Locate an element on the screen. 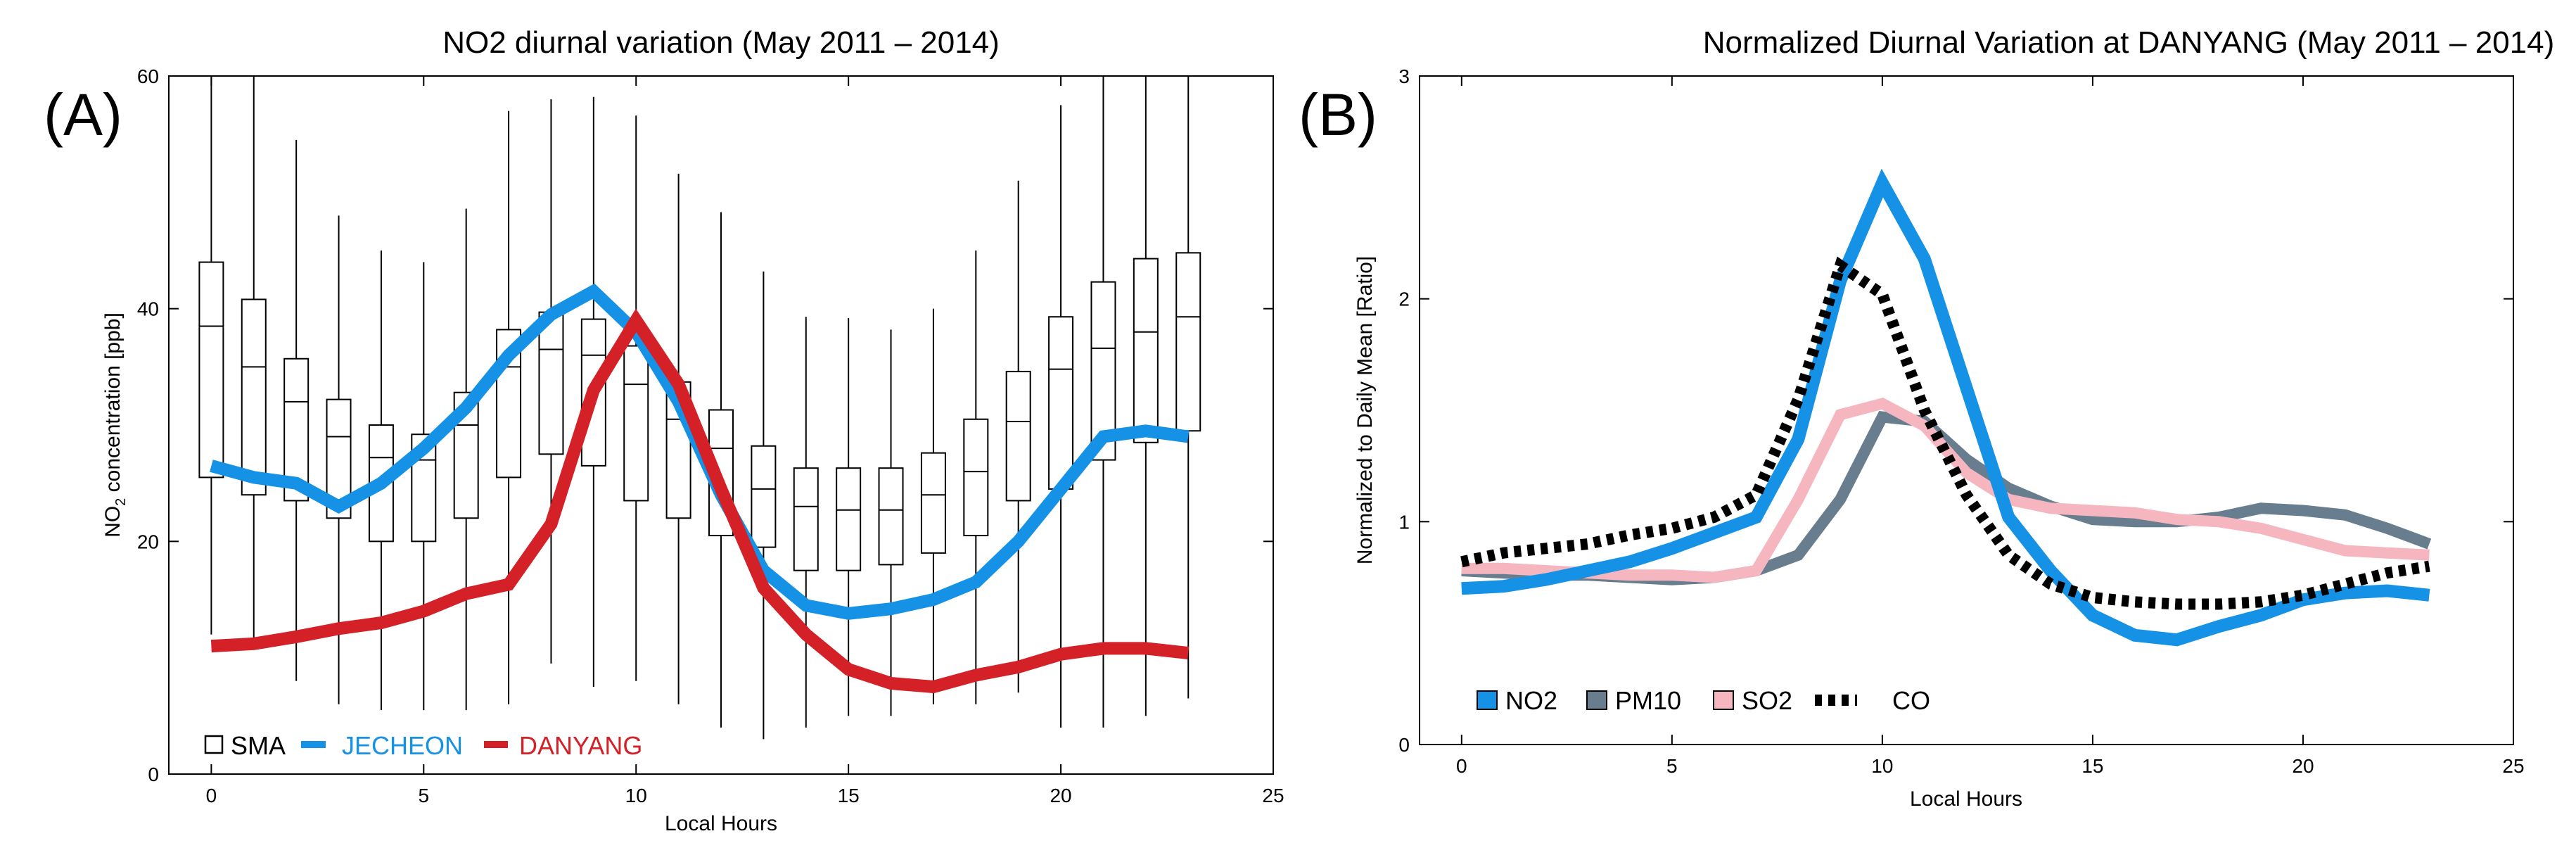 The width and height of the screenshot is (2576, 855). panel-a-legend: SMA JECHEON DANYANG is located at coordinates (423, 745).